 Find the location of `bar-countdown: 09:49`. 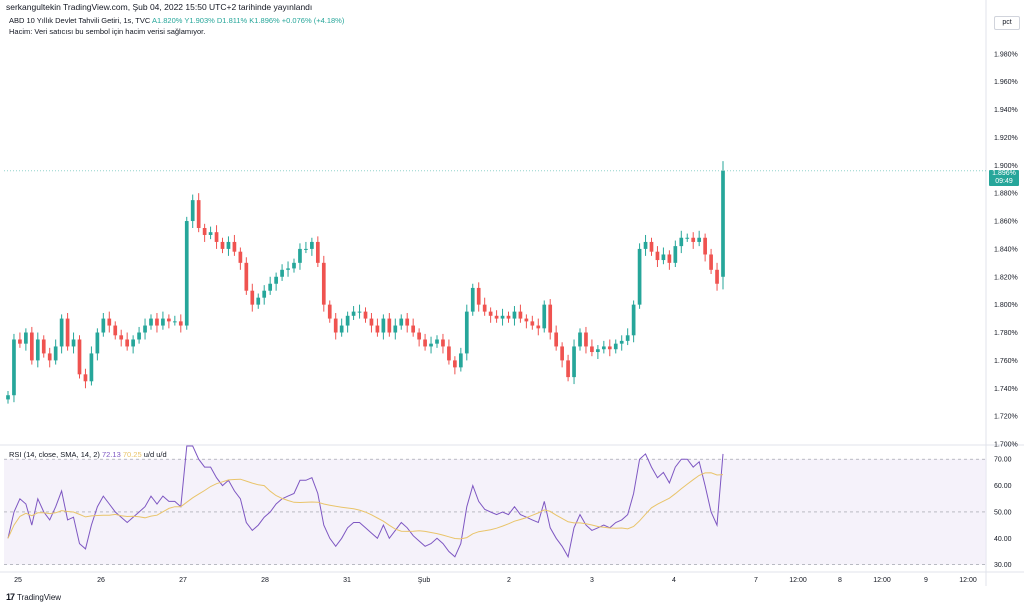

bar-countdown: 09:49 is located at coordinates (1004, 181).